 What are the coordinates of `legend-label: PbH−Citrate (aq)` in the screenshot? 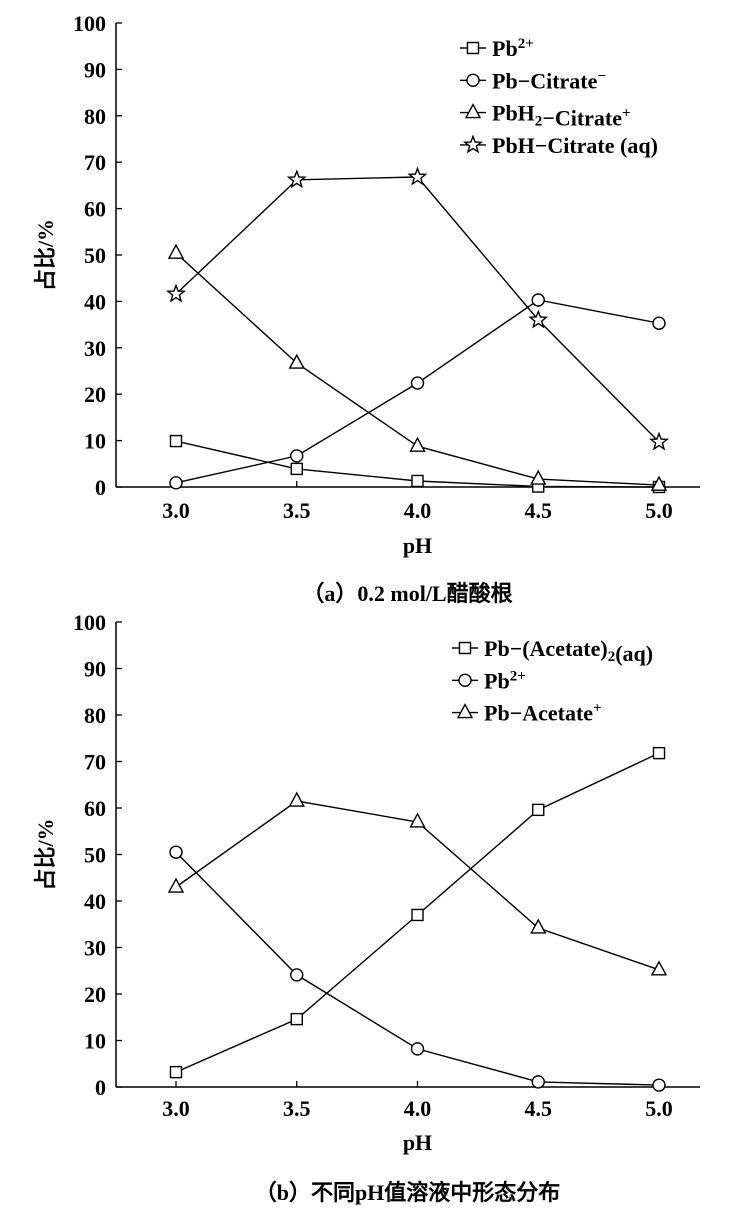 It's located at (575, 145).